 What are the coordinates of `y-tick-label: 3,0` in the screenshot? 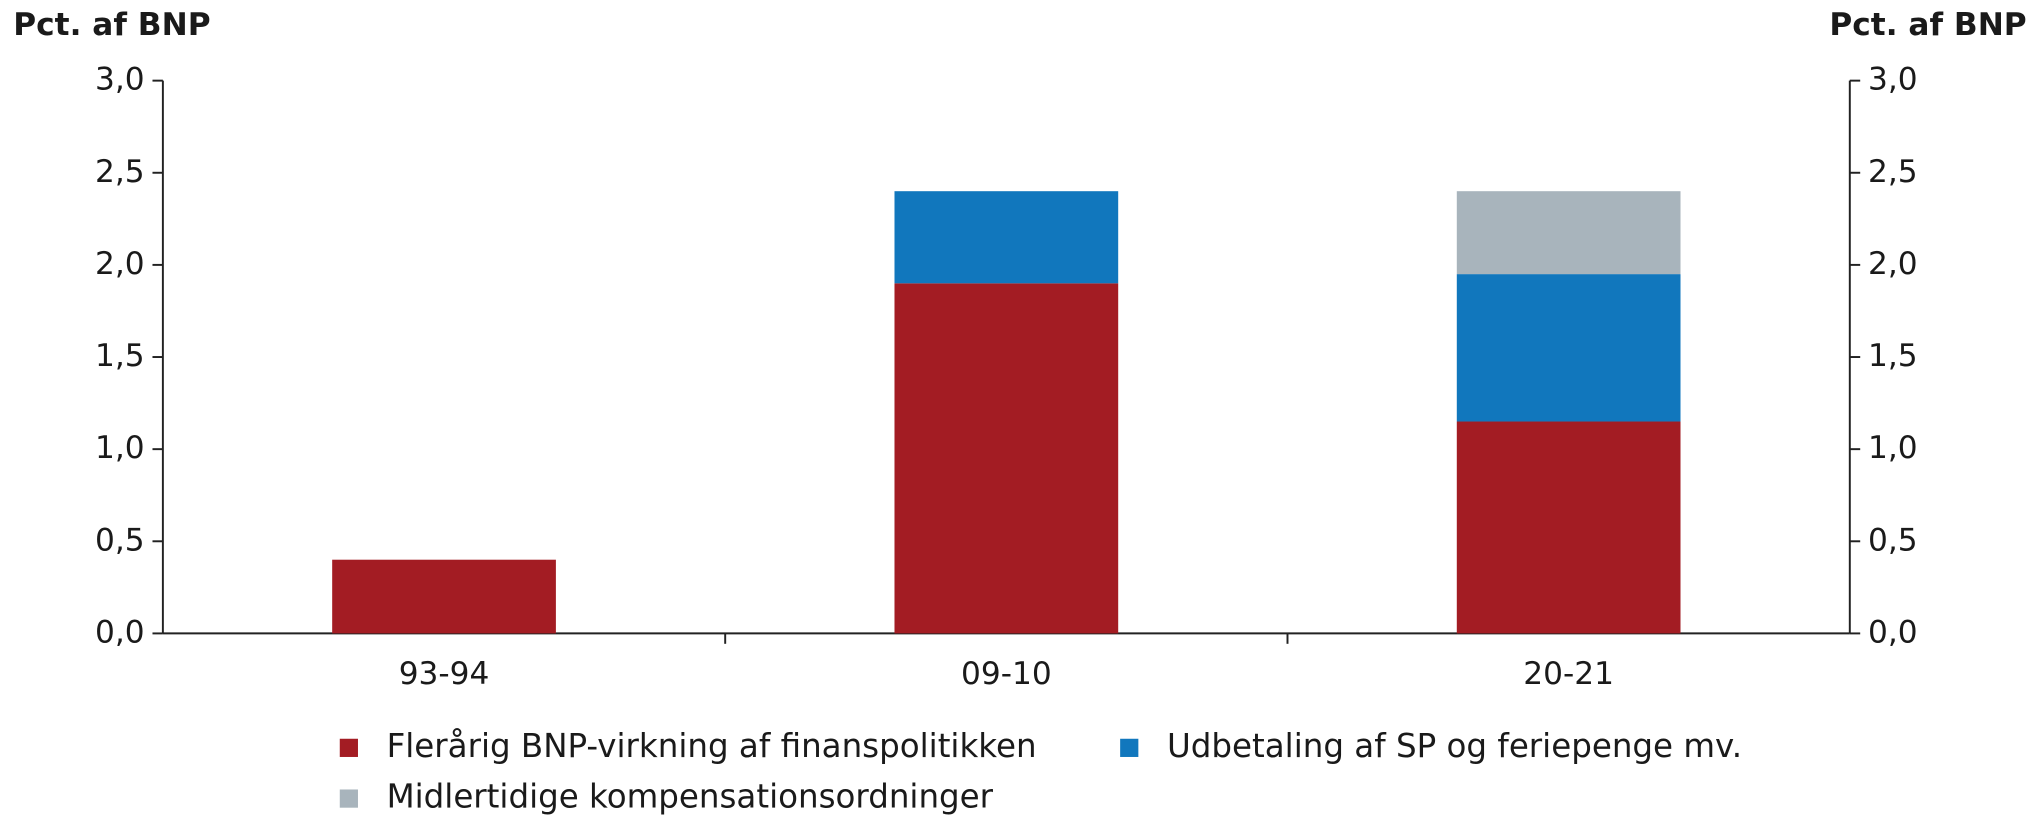 It's located at (120, 80).